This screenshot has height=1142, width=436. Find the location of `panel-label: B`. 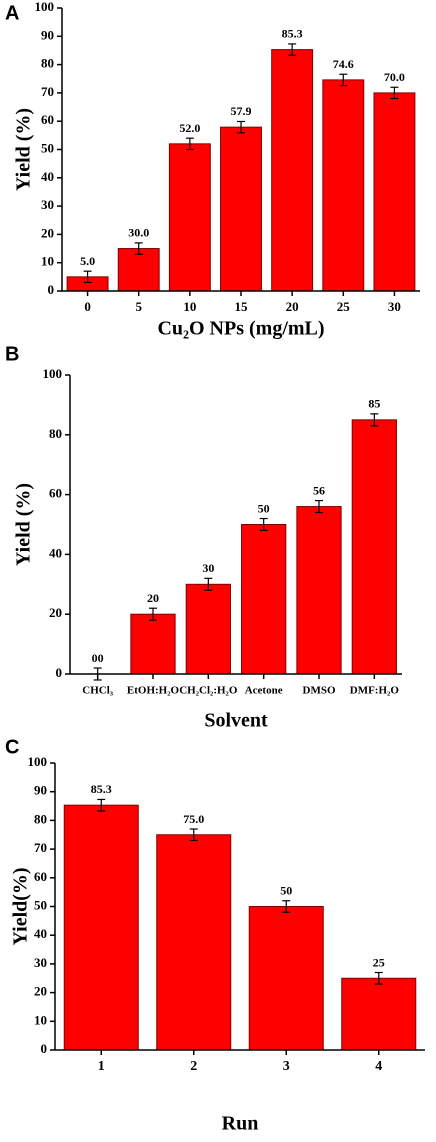

panel-label: B is located at coordinates (12, 354).